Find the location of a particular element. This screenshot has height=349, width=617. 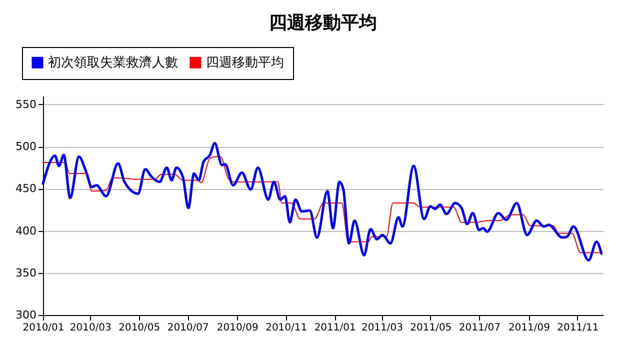

x-tick-label: 2011/07 is located at coordinates (479, 328).